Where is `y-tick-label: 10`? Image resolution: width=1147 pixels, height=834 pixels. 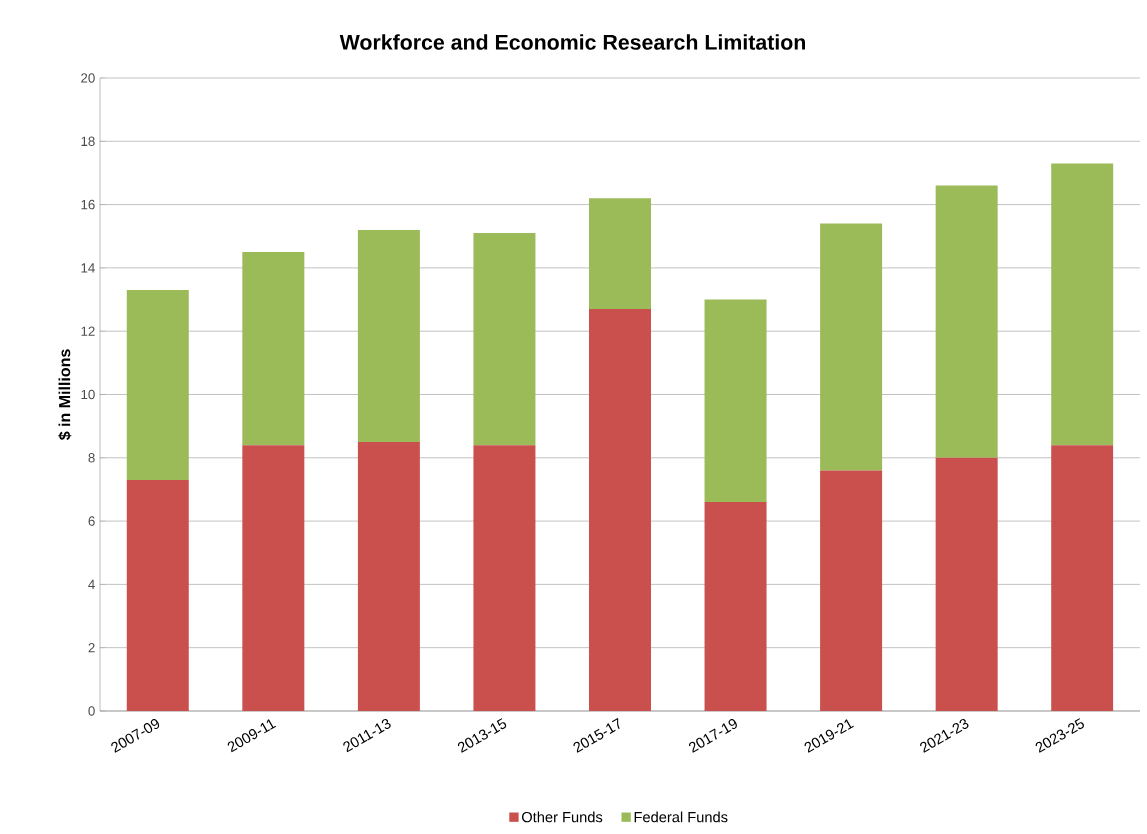 y-tick-label: 10 is located at coordinates (88, 394).